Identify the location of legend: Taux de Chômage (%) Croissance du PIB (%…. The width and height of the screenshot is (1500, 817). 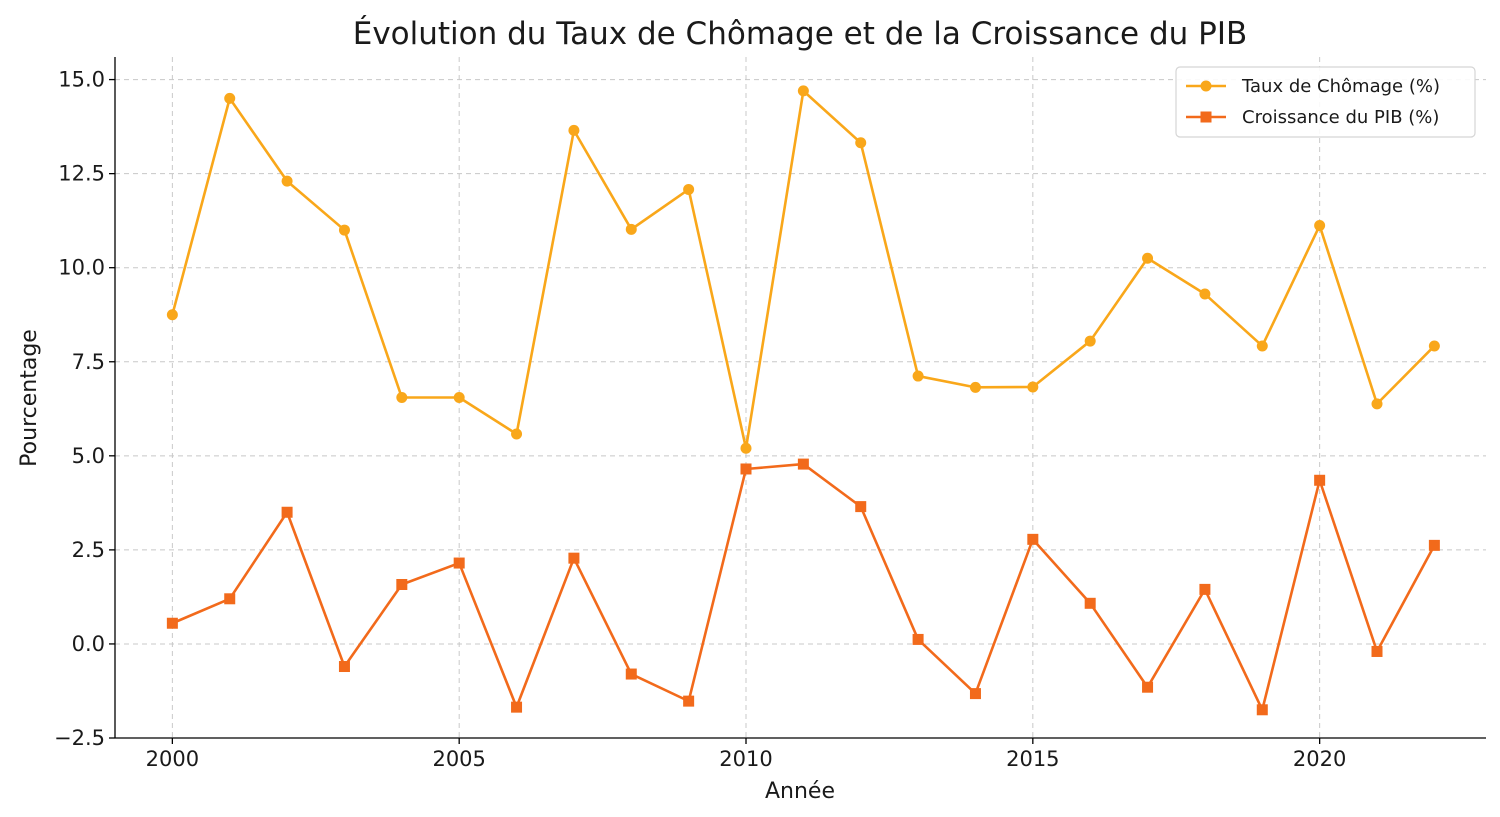
(1325, 102).